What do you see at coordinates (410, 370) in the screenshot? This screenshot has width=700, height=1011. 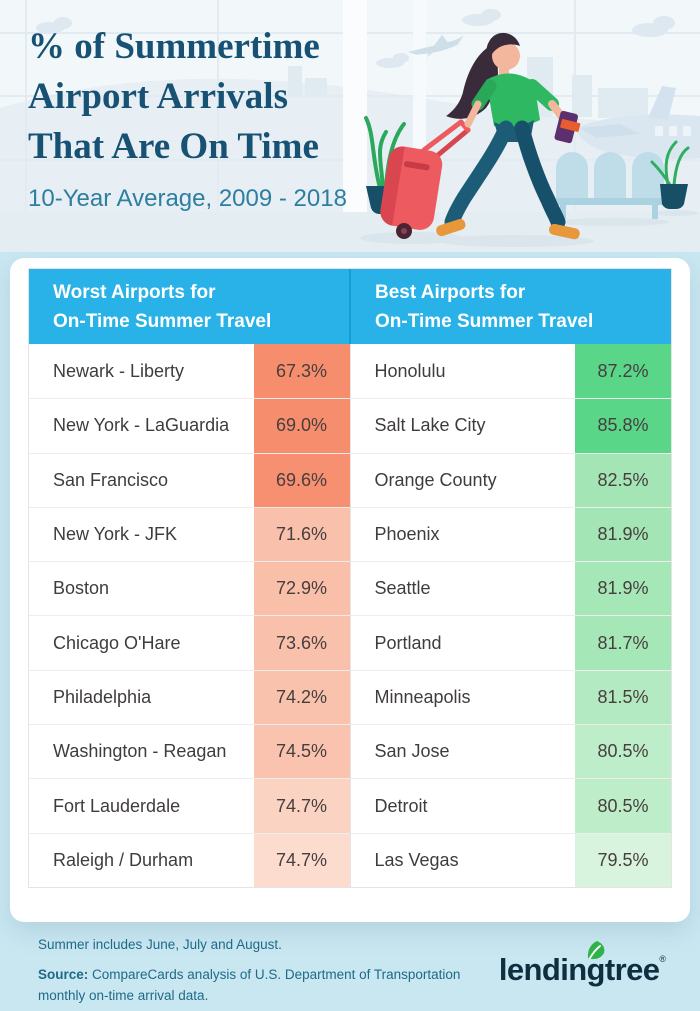 I see `airport-name: Honolulu` at bounding box center [410, 370].